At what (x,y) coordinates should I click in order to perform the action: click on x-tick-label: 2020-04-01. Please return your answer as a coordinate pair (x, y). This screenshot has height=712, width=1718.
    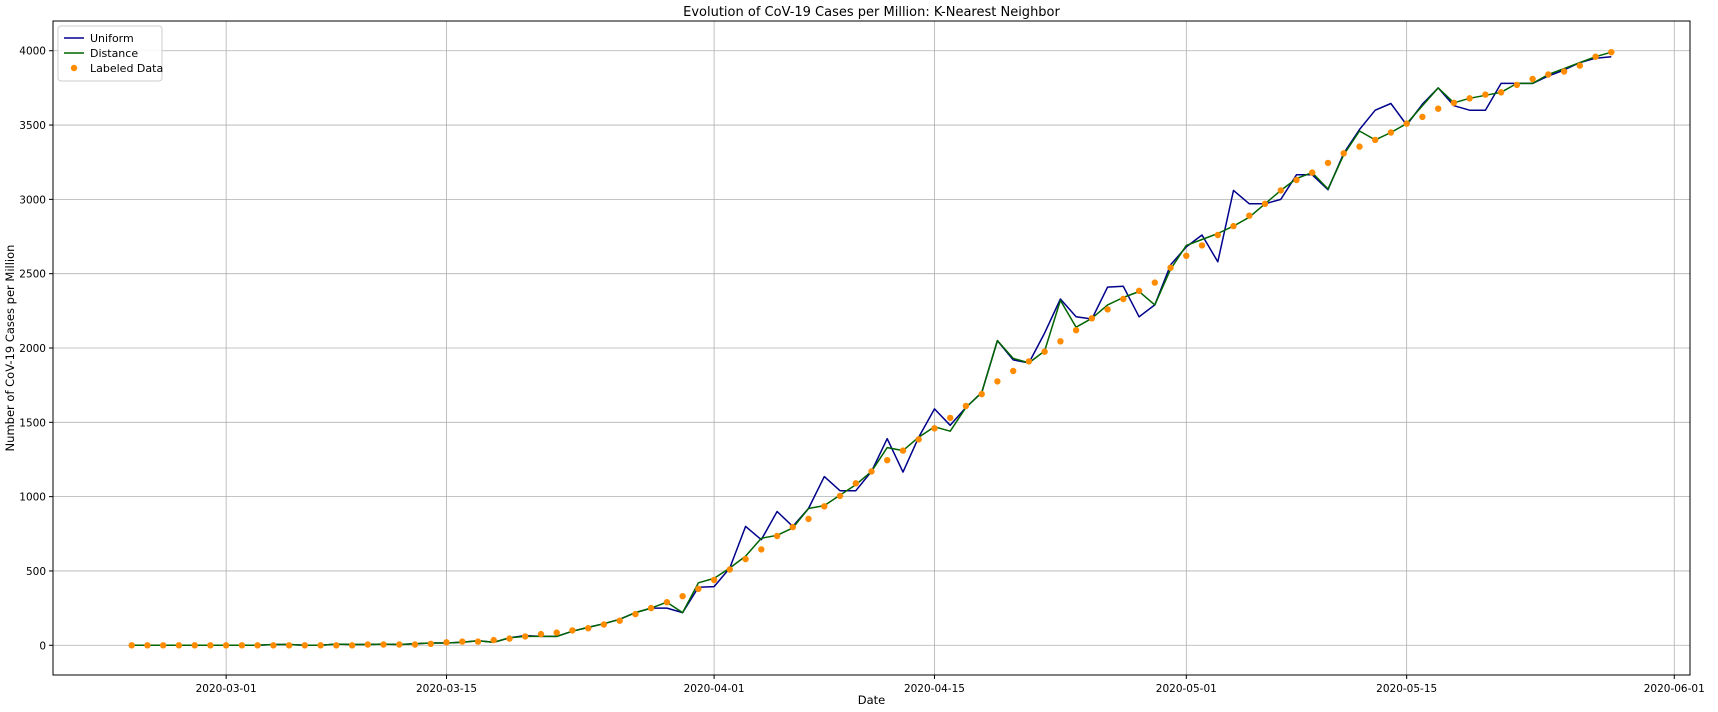
    Looking at the image, I should click on (714, 689).